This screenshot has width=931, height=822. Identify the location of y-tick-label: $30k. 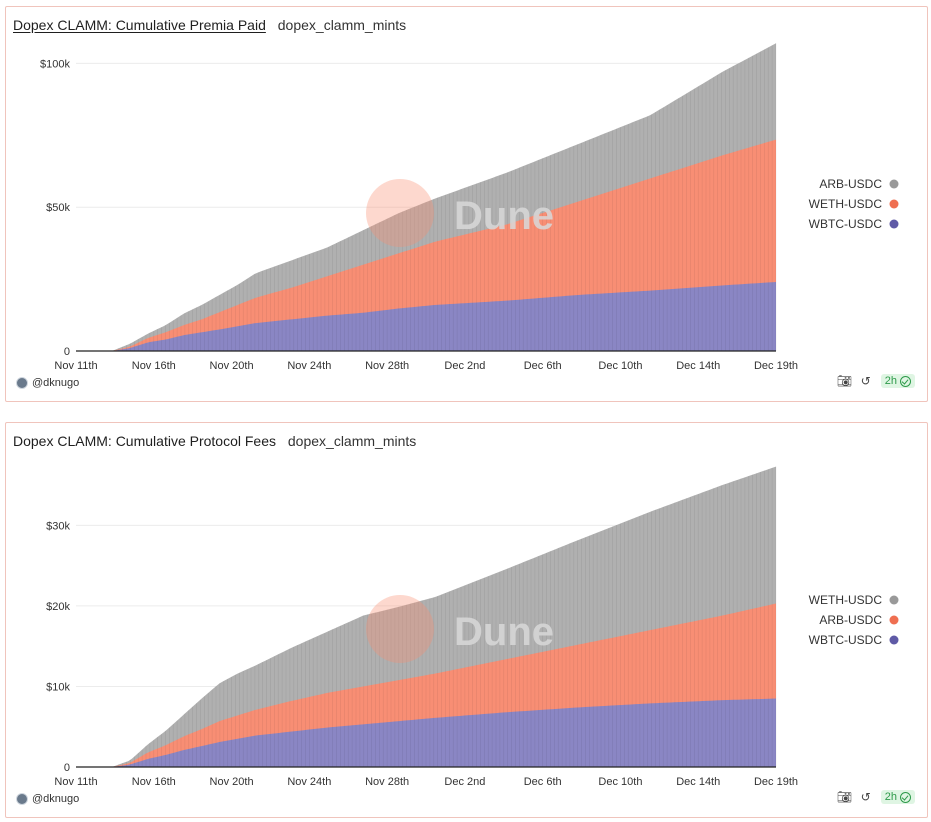
(58, 526).